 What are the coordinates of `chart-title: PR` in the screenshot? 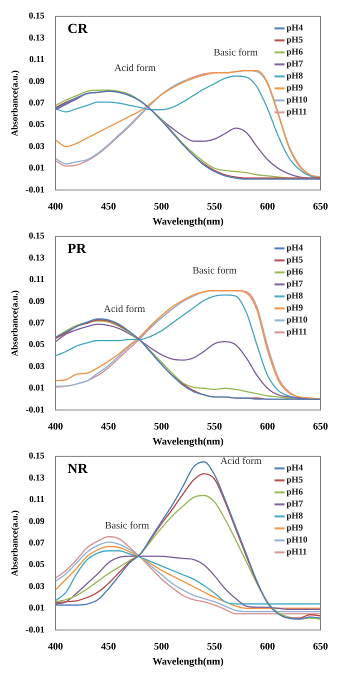 It's located at (78, 250).